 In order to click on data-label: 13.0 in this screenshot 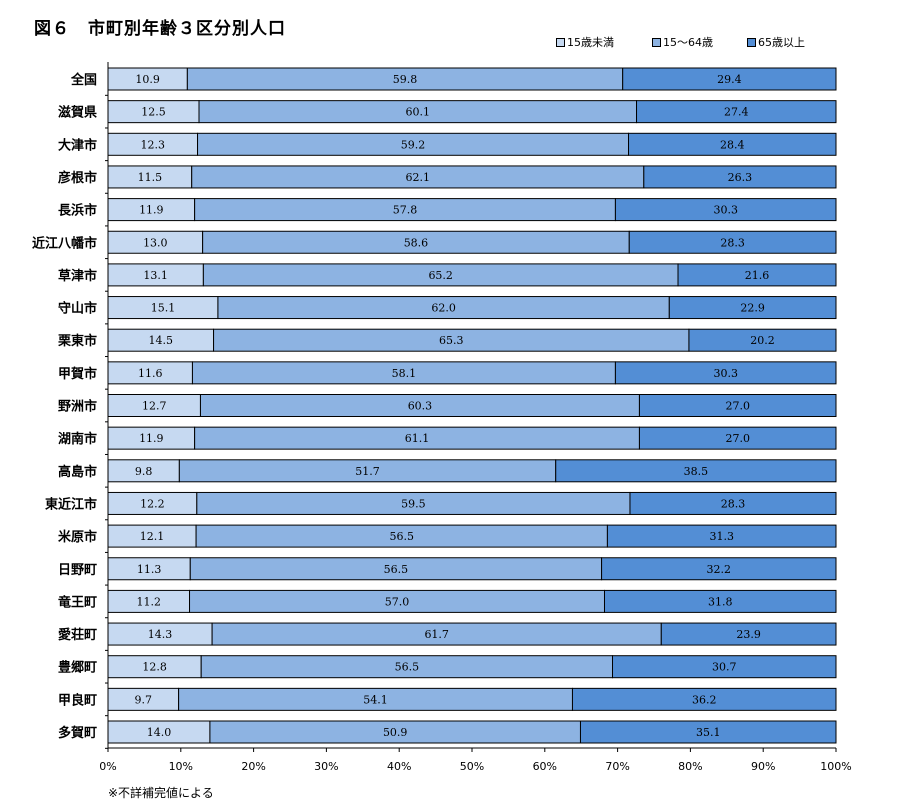, I will do `click(155, 242)`.